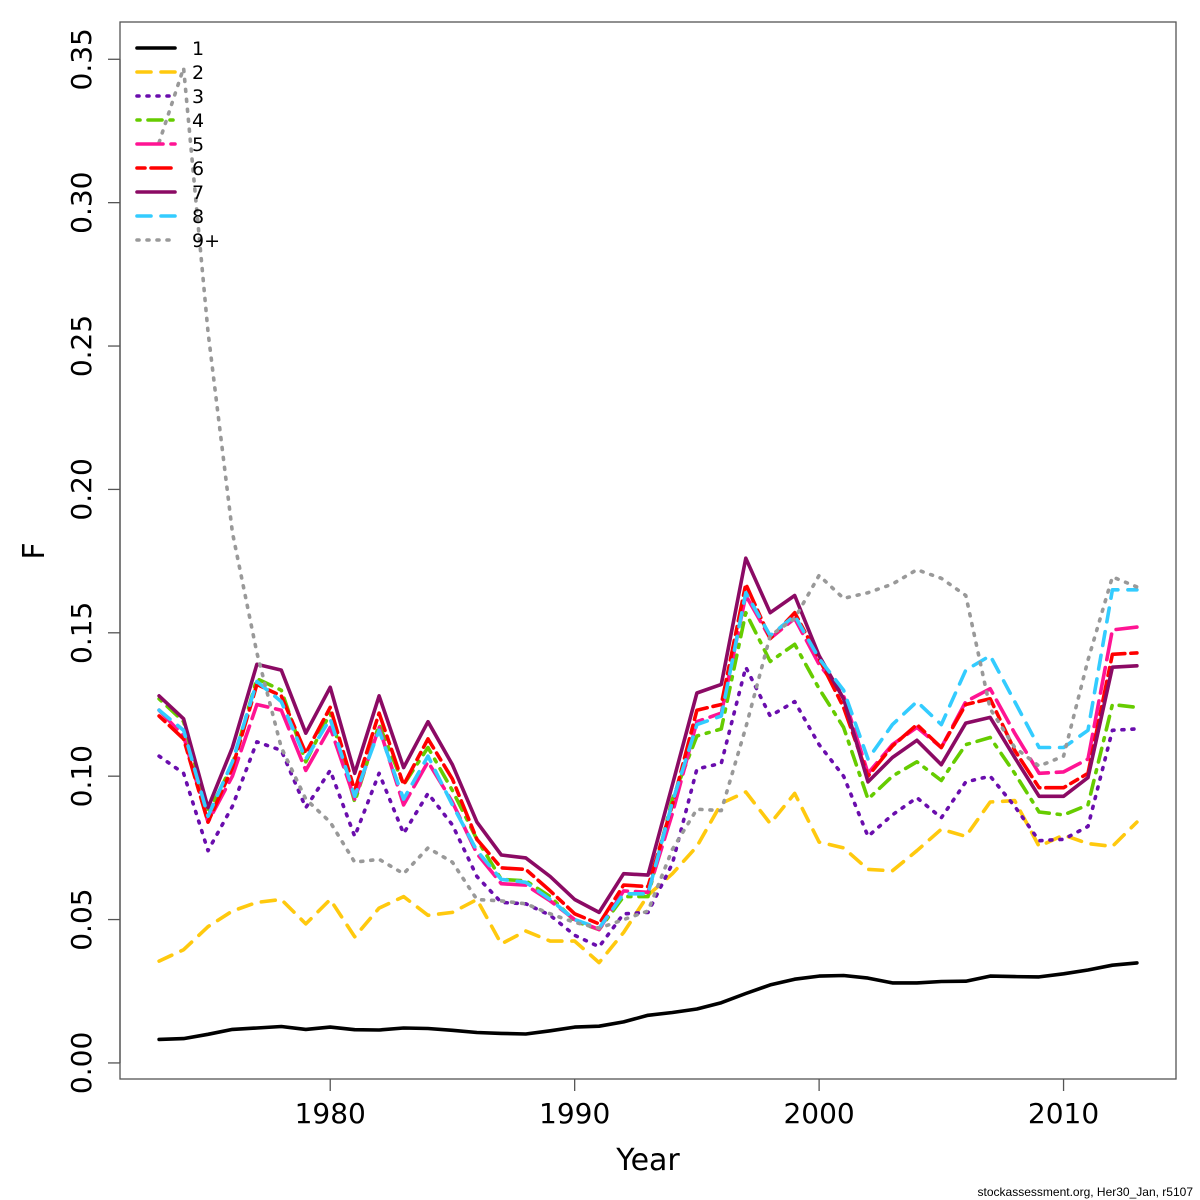 This screenshot has width=1200, height=1200. What do you see at coordinates (198, 169) in the screenshot?
I see `legend-label: 6` at bounding box center [198, 169].